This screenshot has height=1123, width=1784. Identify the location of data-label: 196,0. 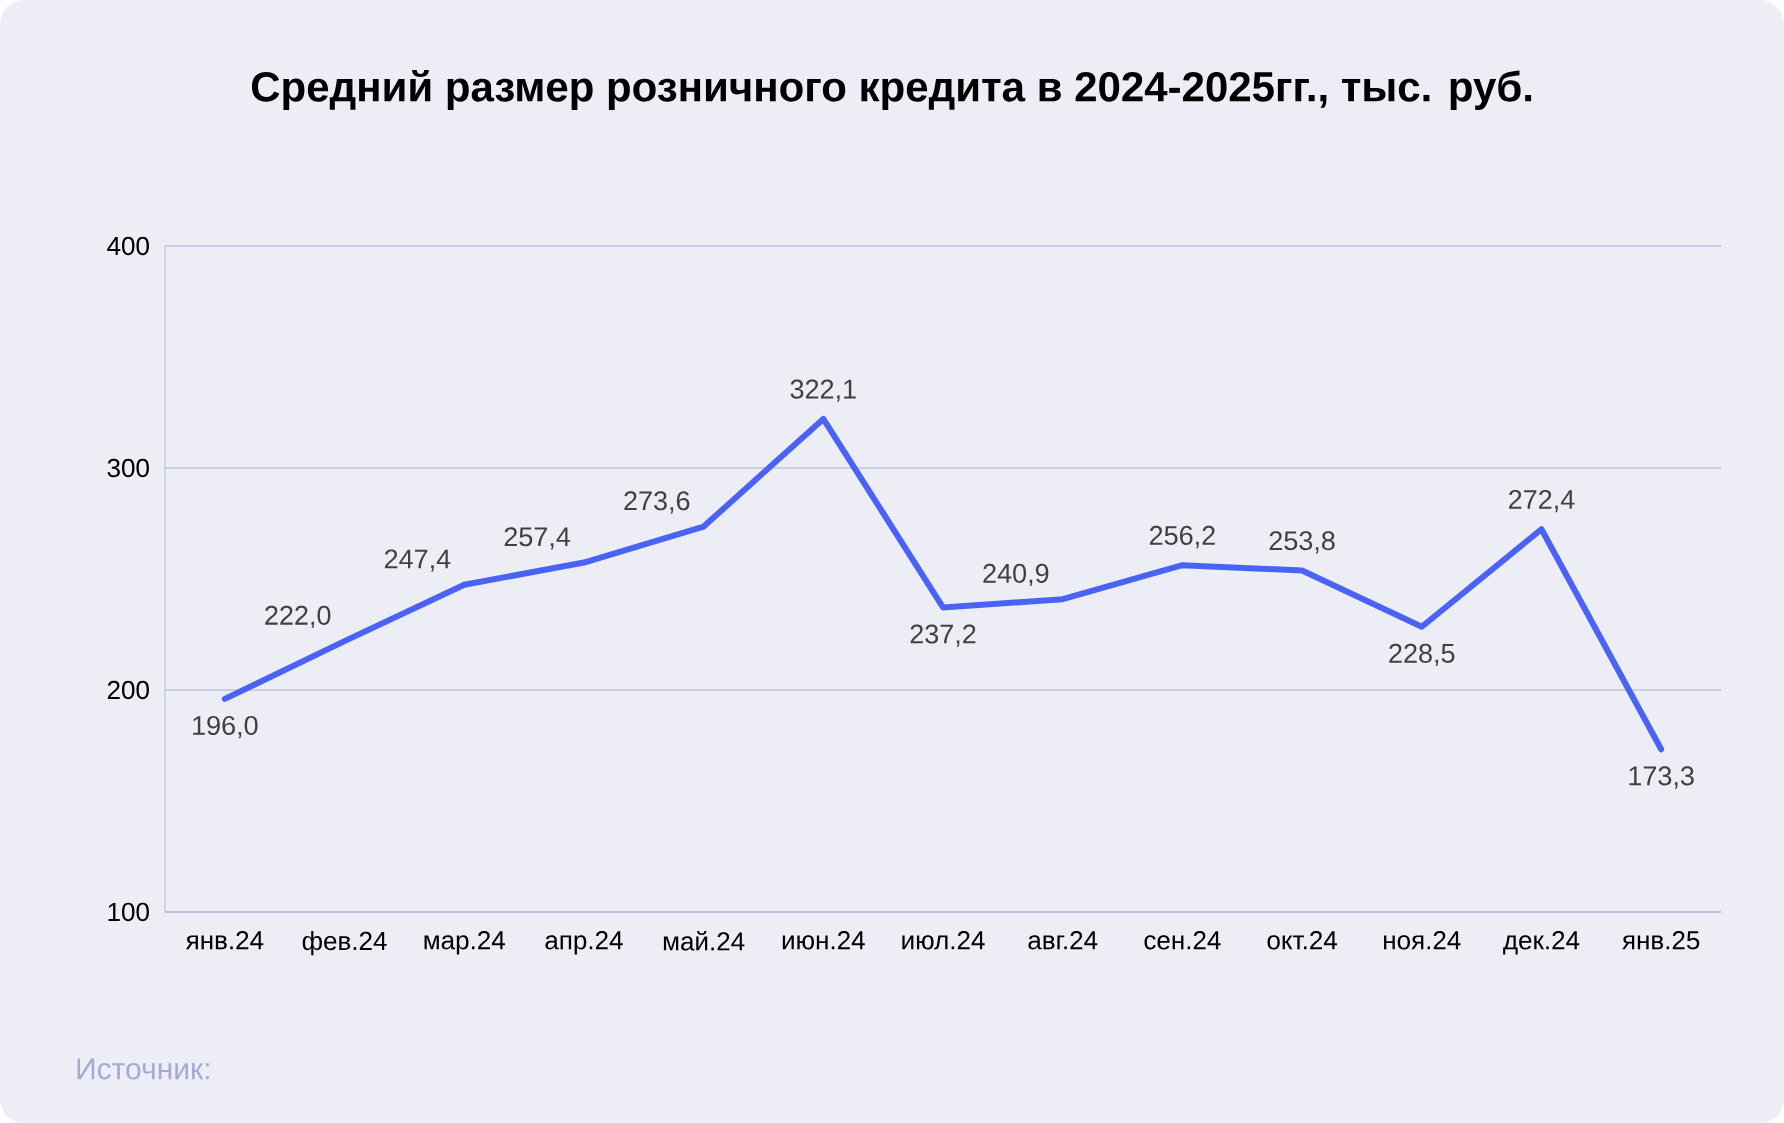
(225, 727).